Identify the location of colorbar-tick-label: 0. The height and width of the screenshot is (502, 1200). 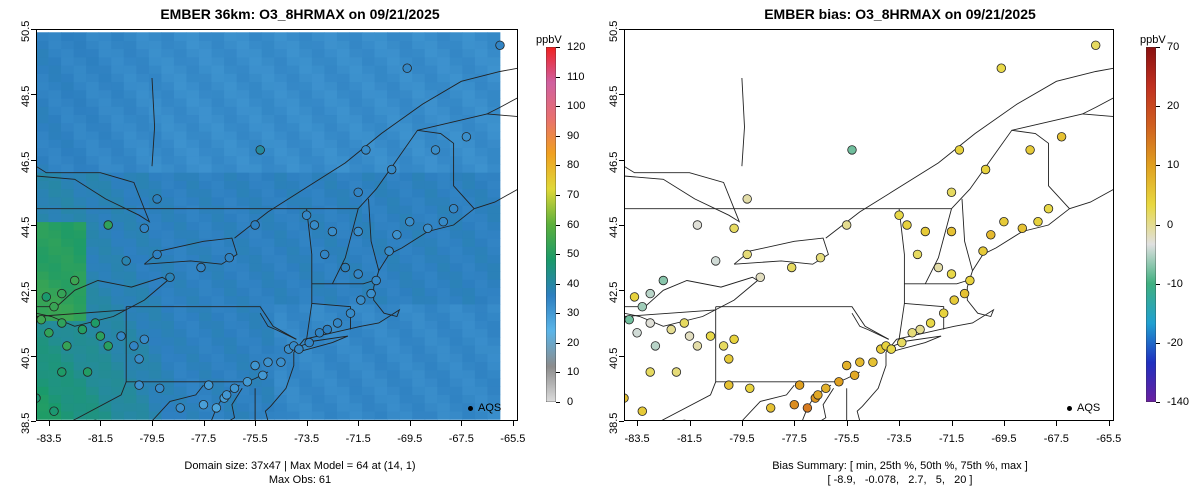
(1170, 224).